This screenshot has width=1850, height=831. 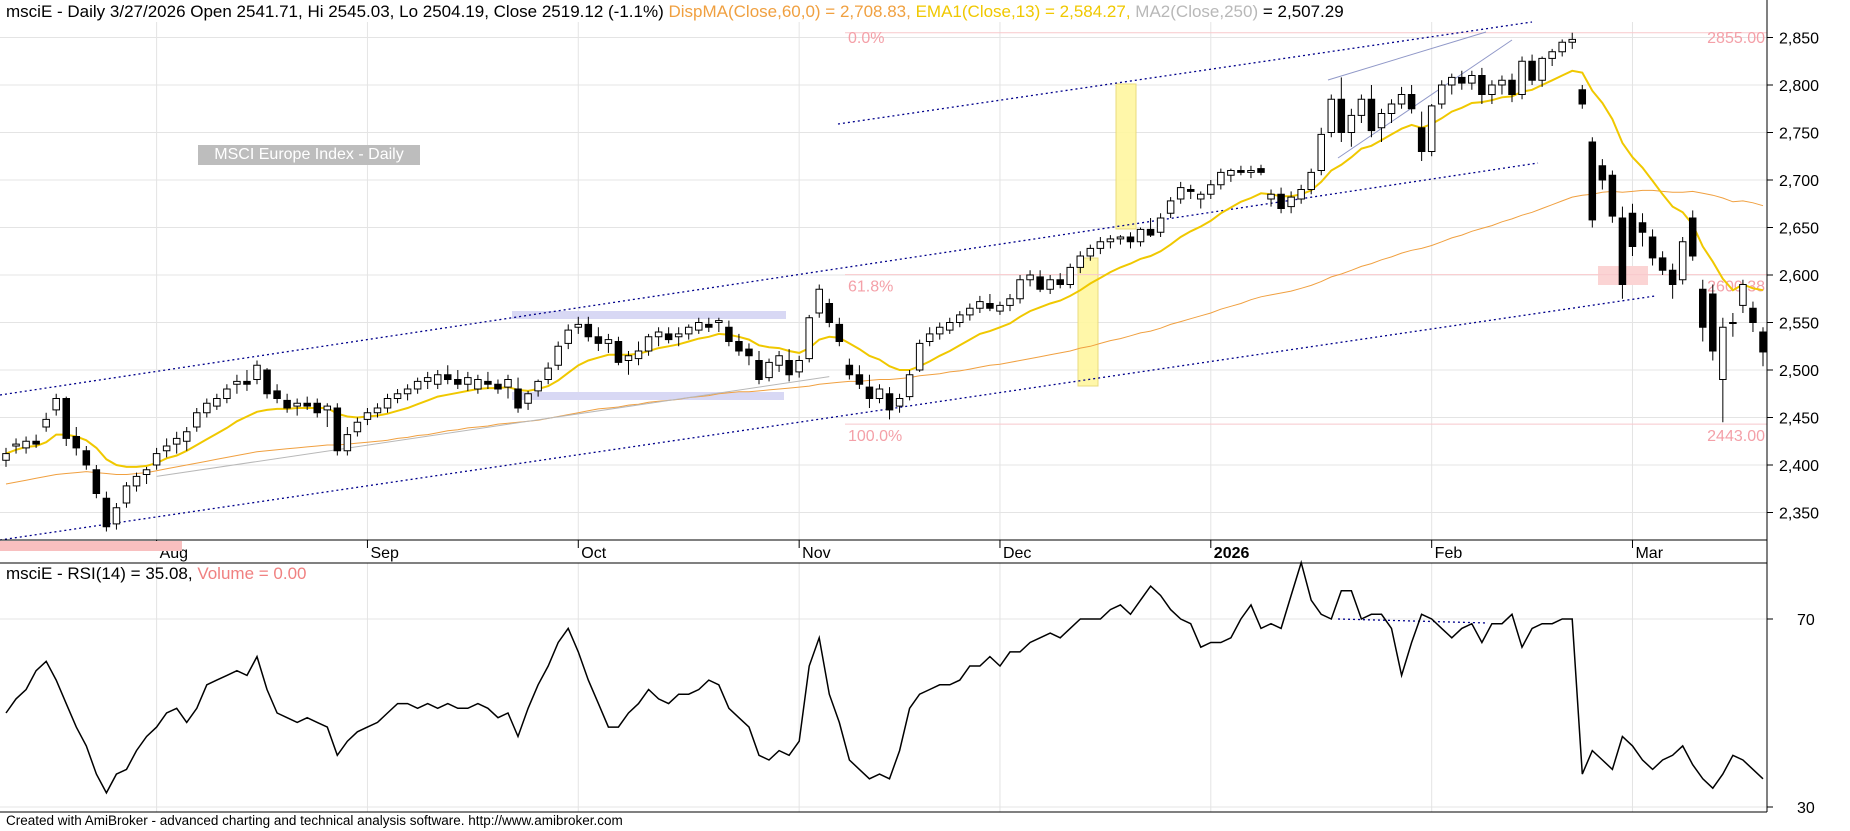 What do you see at coordinates (1799, 181) in the screenshot?
I see `price-tick-label: 2,700` at bounding box center [1799, 181].